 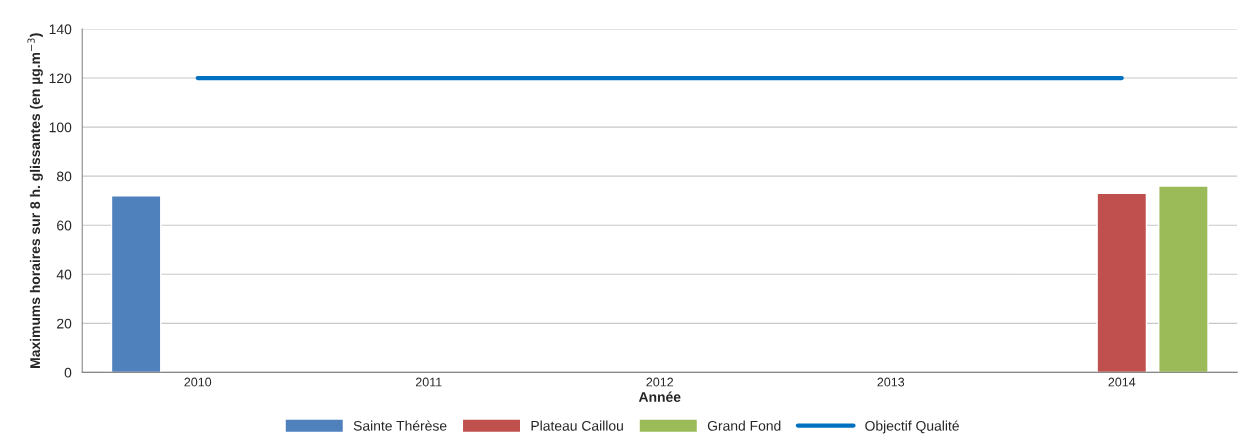 I want to click on y-tick-label: 80, so click(x=64, y=176).